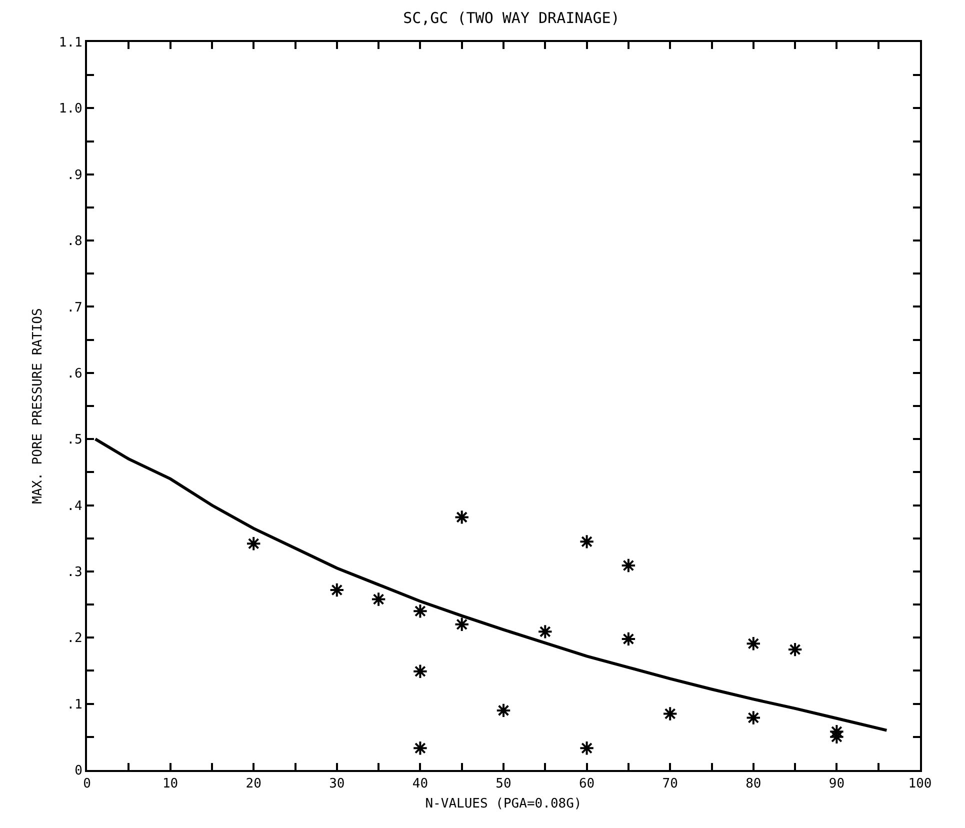 This screenshot has width=965, height=828. Describe the element at coordinates (78, 771) in the screenshot. I see `y-tick-label: 0` at that location.